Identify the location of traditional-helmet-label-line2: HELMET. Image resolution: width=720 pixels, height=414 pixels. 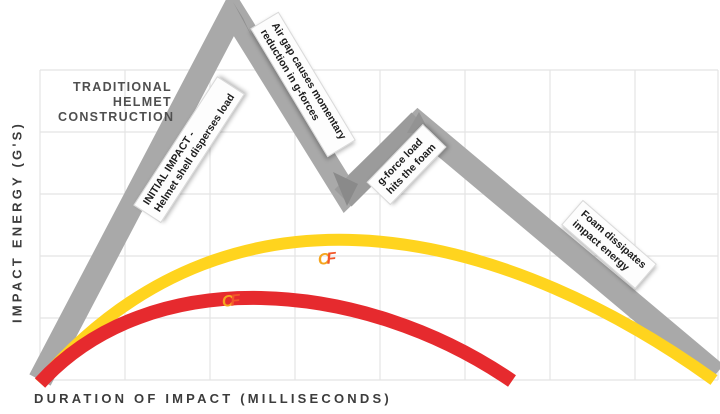
(142, 102).